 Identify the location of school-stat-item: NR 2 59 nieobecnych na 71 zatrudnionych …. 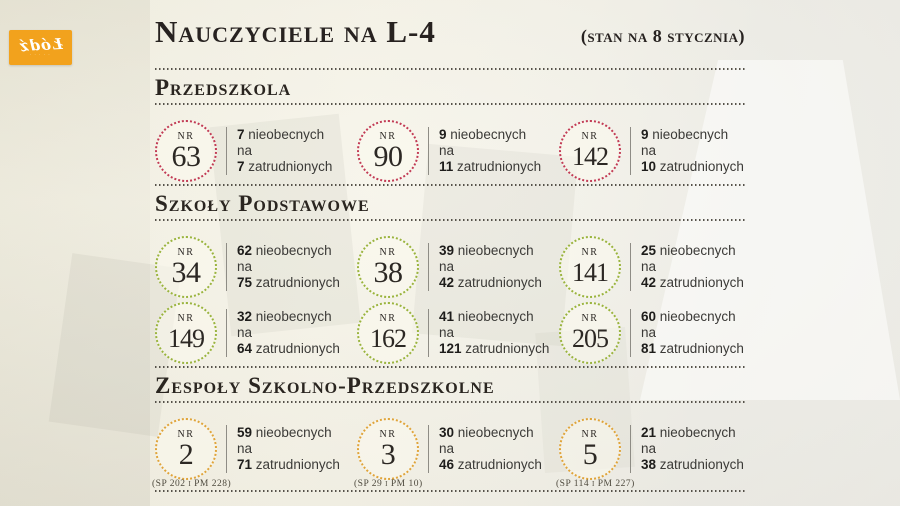
(254, 453).